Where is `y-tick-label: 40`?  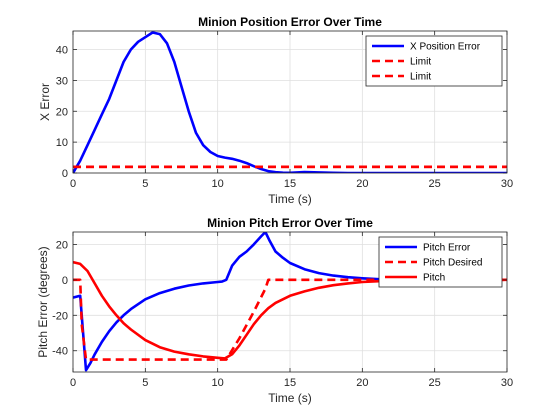
y-tick-label: 40 is located at coordinates (62, 51).